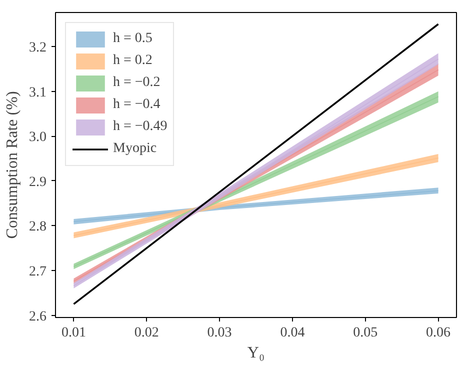 This screenshot has width=475, height=369. I want to click on legend-label: h = −0.4, so click(136, 105).